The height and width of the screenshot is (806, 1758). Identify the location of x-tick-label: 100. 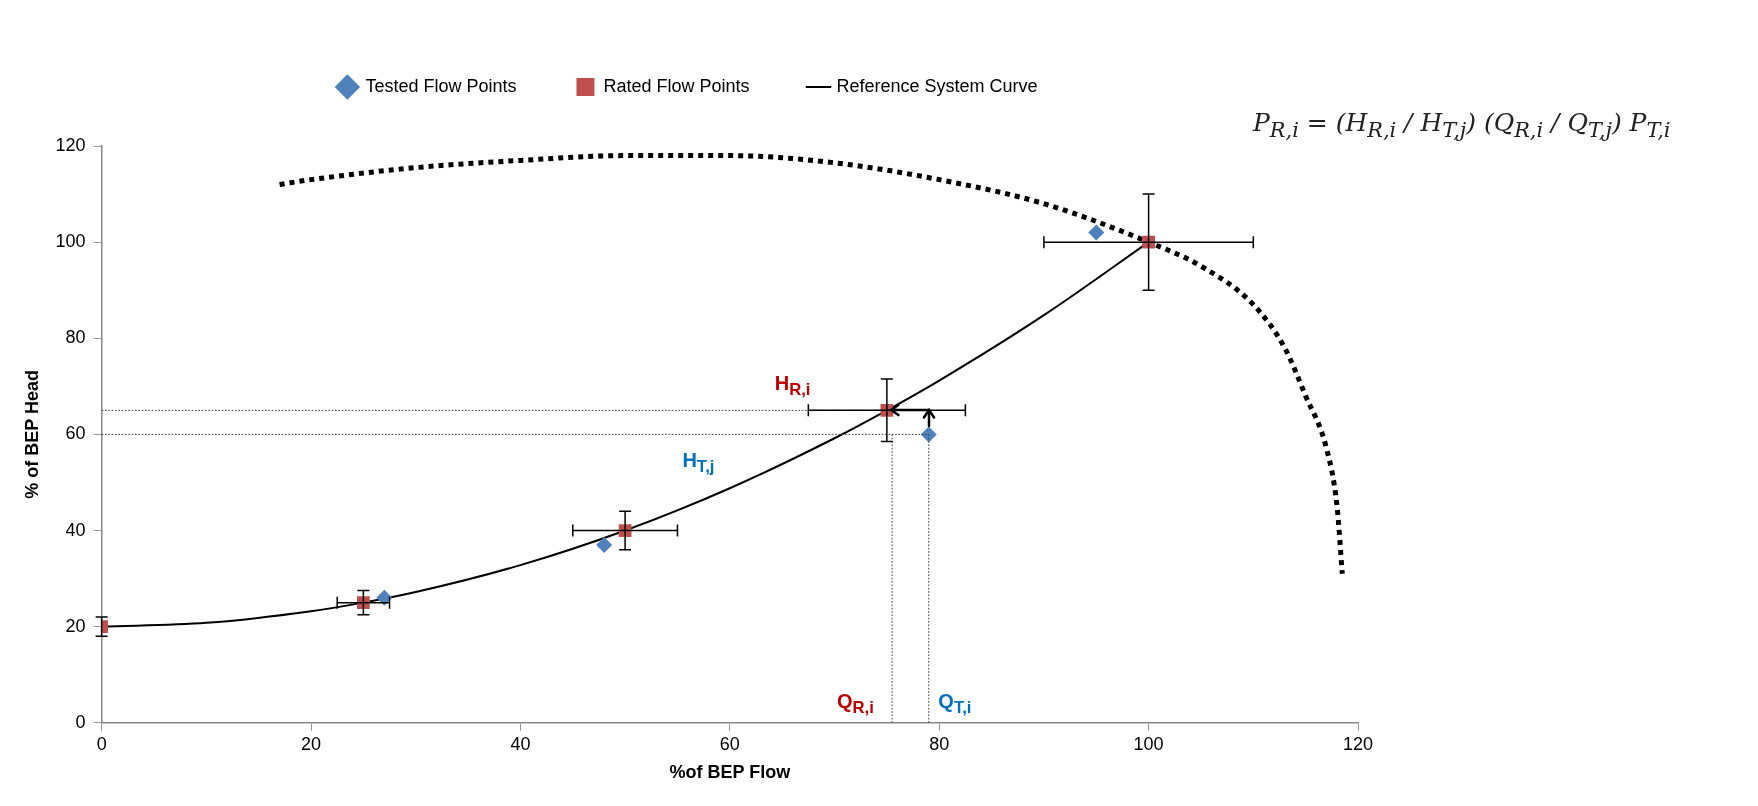
(1148, 743).